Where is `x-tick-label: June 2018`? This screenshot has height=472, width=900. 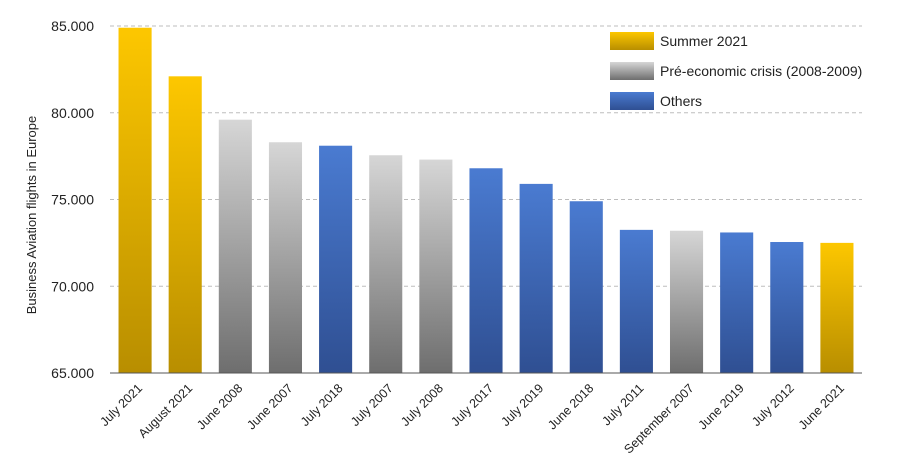 x-tick-label: June 2018 is located at coordinates (570, 406).